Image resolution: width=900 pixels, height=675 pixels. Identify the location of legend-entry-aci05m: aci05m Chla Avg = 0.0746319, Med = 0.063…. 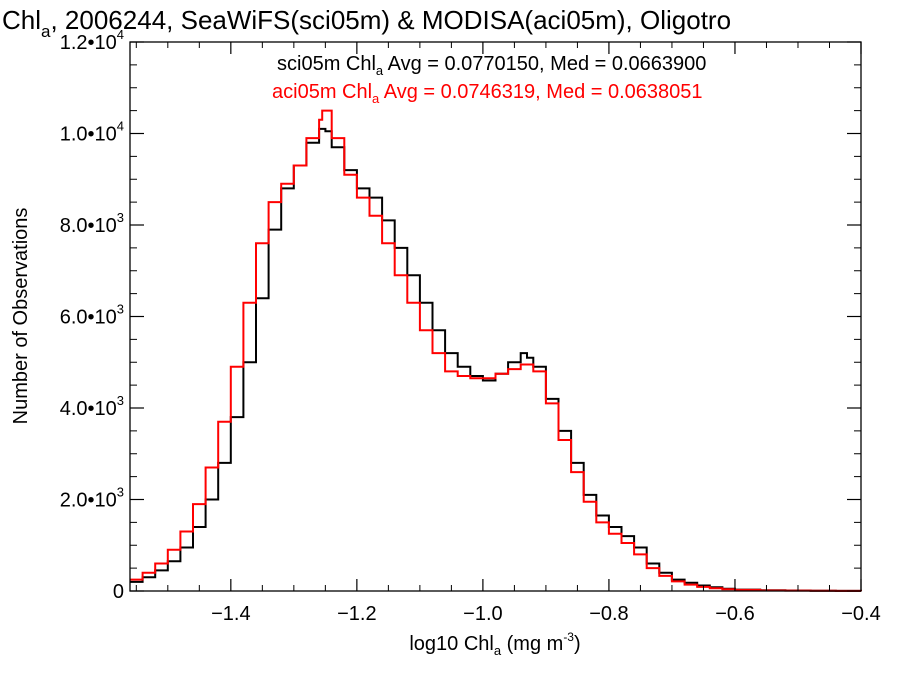
(487, 93).